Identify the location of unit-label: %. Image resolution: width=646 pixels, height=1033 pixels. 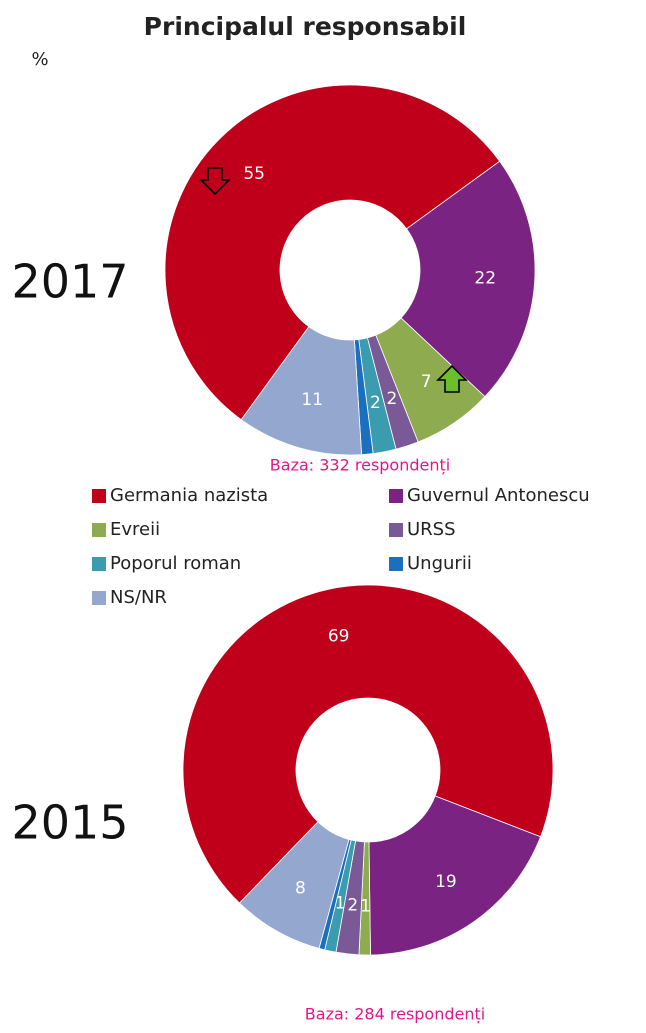
(39, 59).